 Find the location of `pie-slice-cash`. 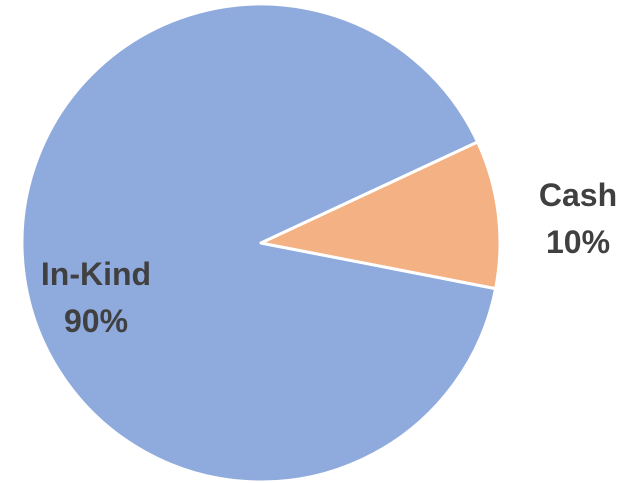

pie-slice-cash is located at coordinates (380, 215).